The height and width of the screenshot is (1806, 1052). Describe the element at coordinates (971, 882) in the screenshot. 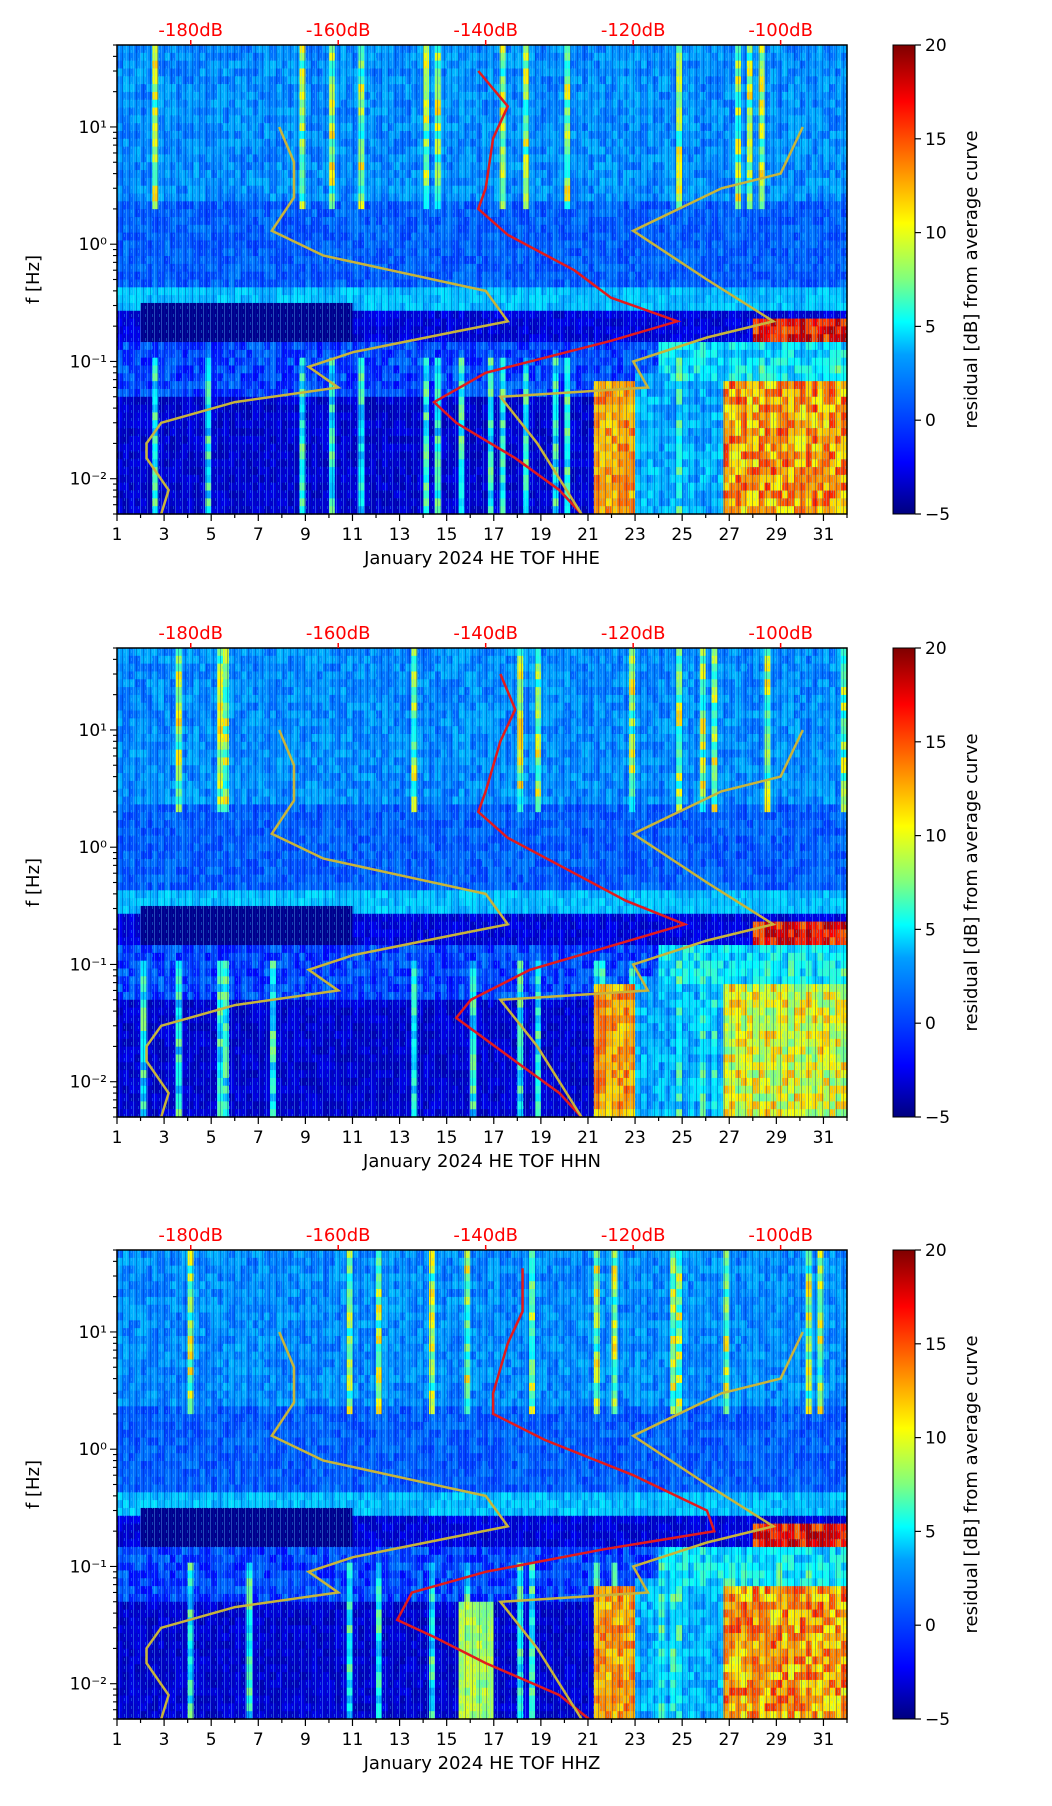

I see `colorbar-label: residual [dB] from average curve` at that location.